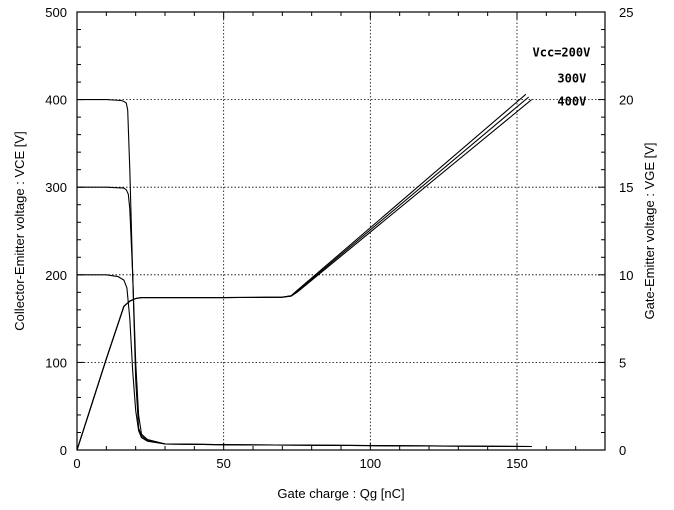 The image size is (674, 510). I want to click on series-label-400v: 400V, so click(571, 101).